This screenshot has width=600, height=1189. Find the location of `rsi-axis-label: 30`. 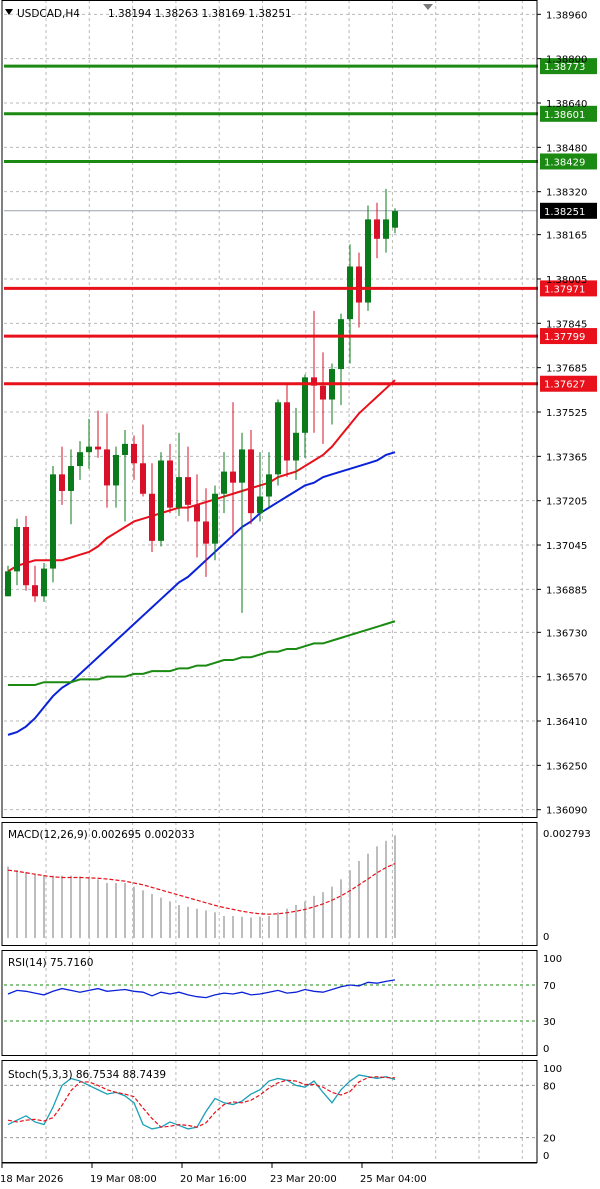

rsi-axis-label: 30 is located at coordinates (549, 1022).